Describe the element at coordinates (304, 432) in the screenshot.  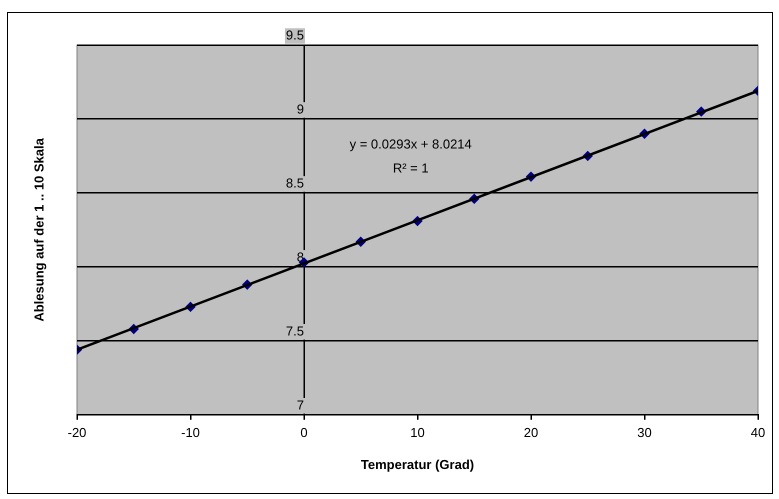
I see `x-tick-label: 0` at that location.